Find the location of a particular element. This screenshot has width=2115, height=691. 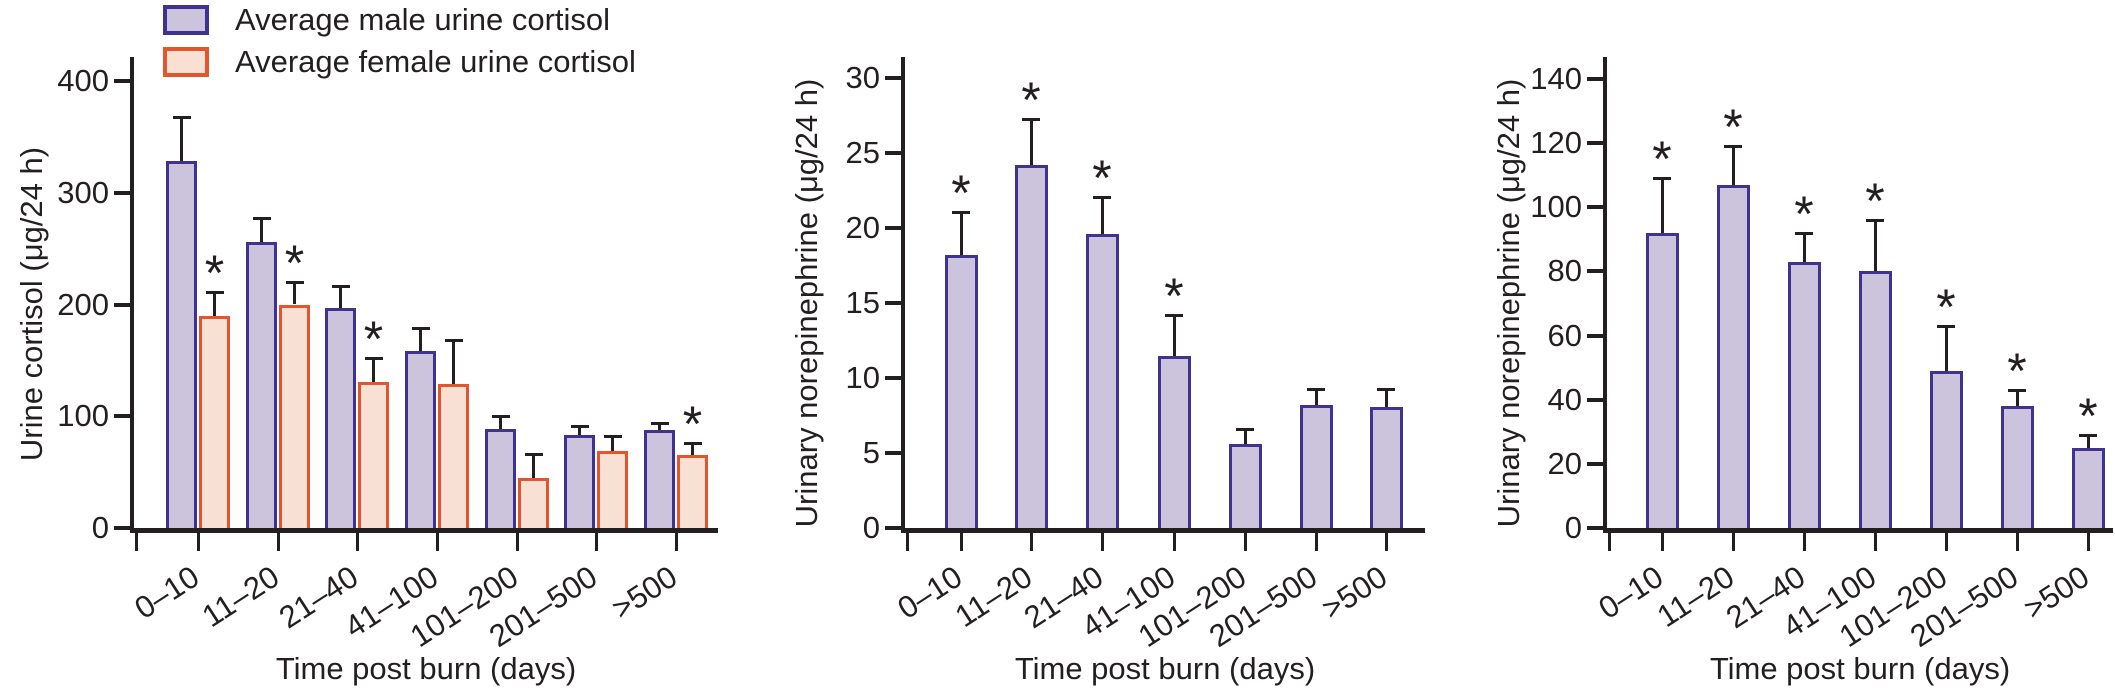

x-axis is located at coordinates (1858, 530).